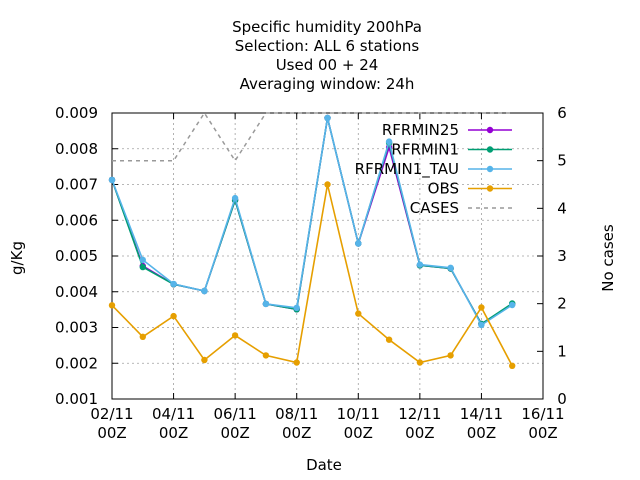 This screenshot has height=480, width=640. What do you see at coordinates (443, 189) in the screenshot?
I see `legend-label-obs: OBS` at bounding box center [443, 189].